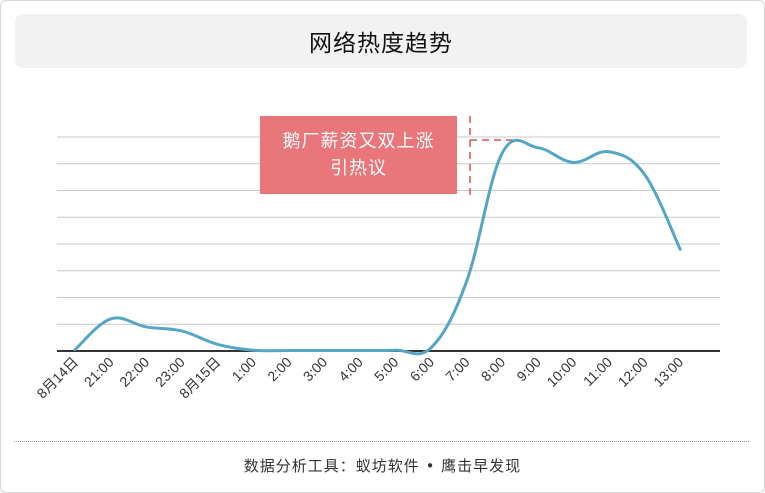 This screenshot has width=765, height=493. I want to click on title-bar: 网络热度趋势, so click(381, 41).